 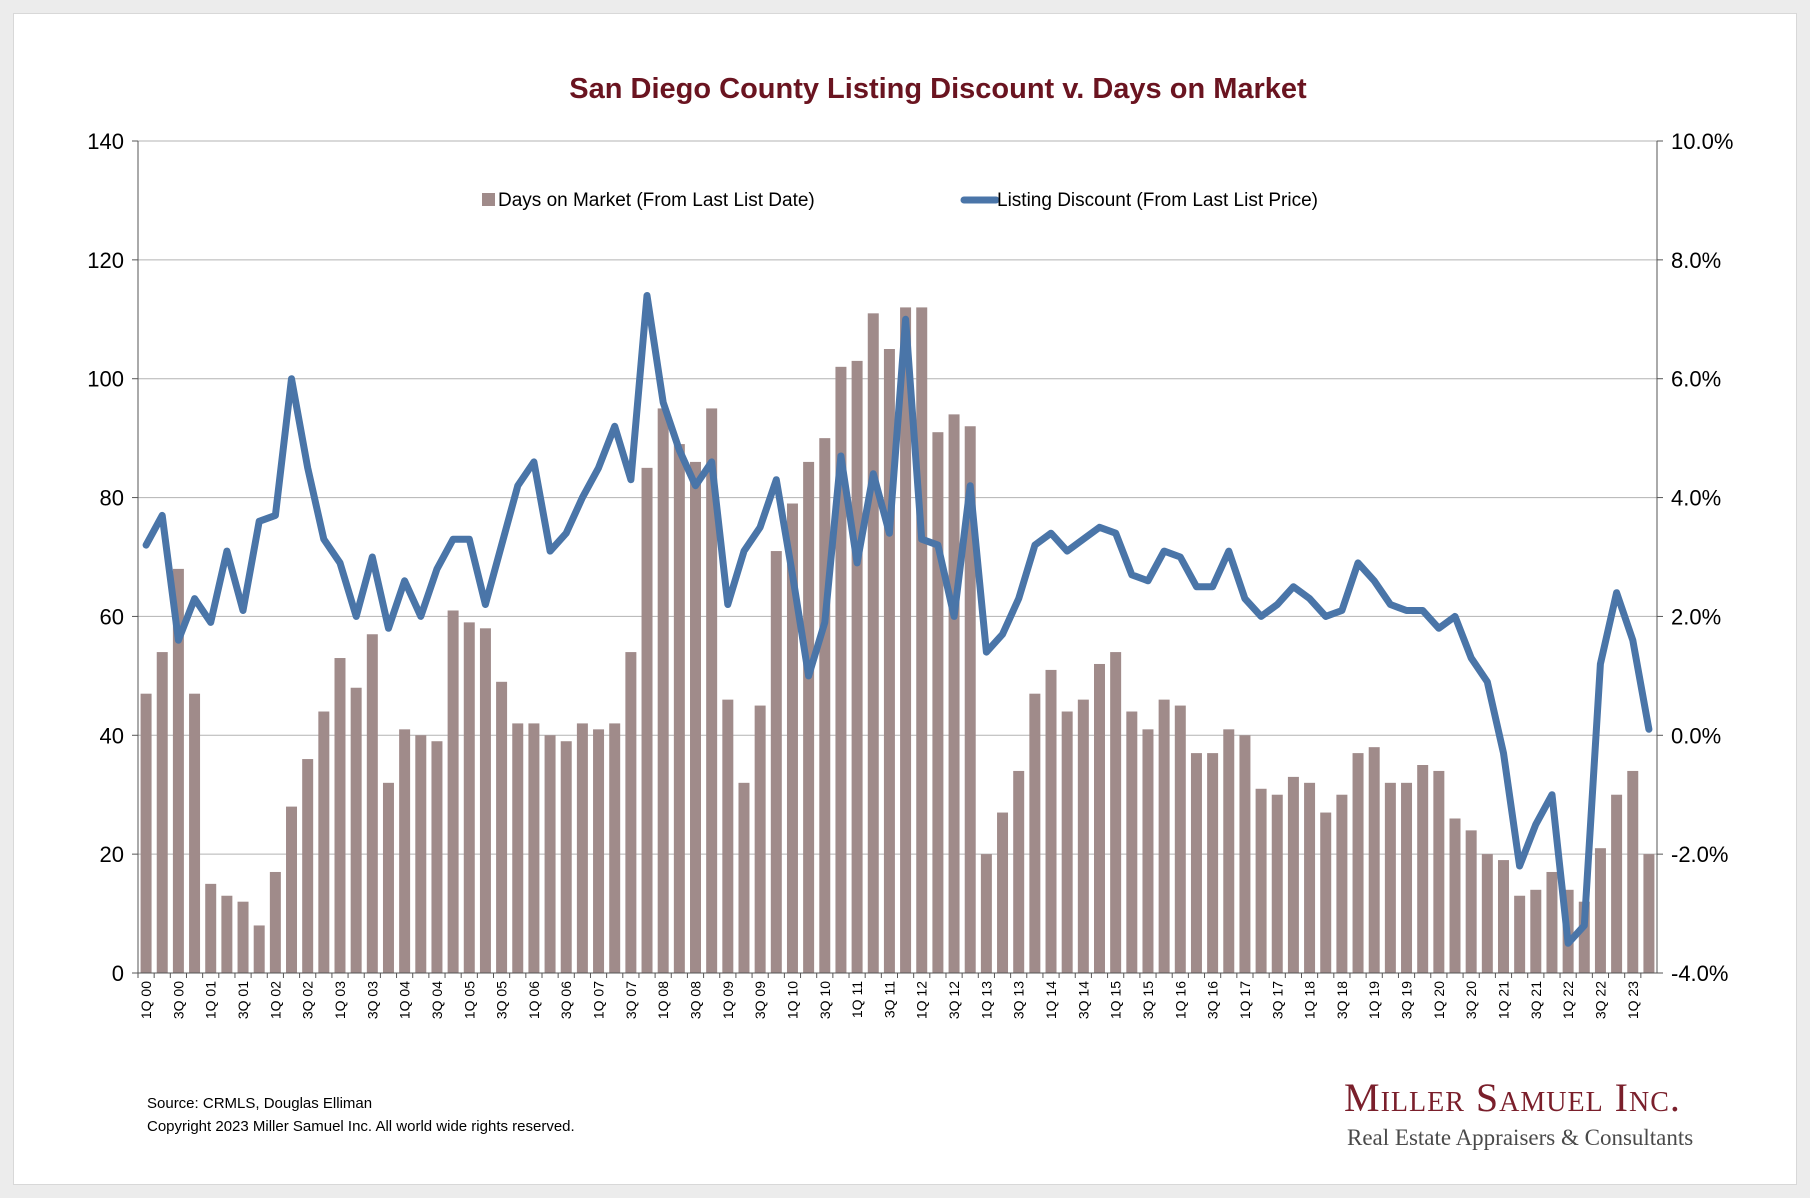 I want to click on logo-tagline: Real Estate Appraisers & Consultants, so click(x=1520, y=1137).